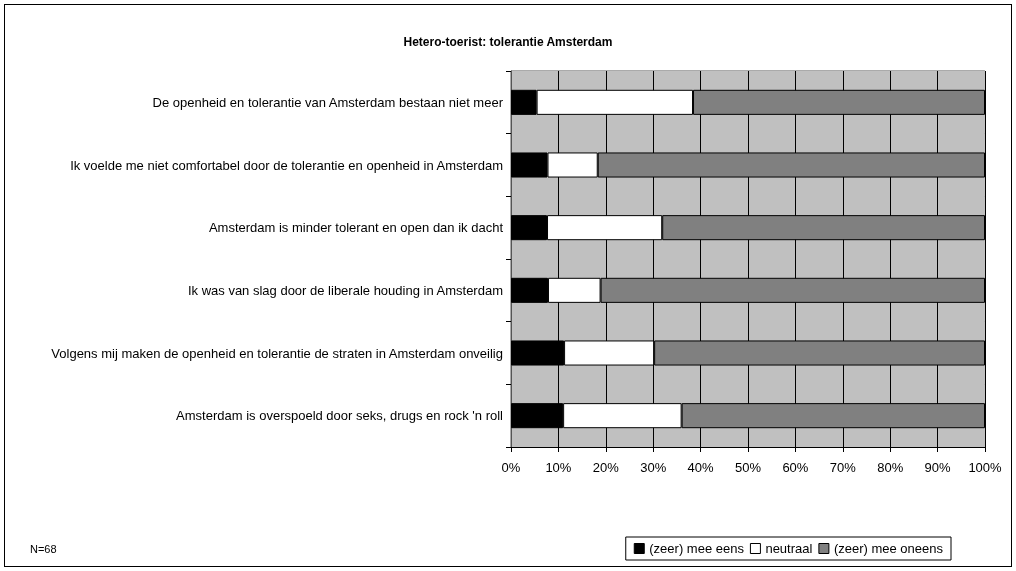  Describe the element at coordinates (985, 467) in the screenshot. I see `x-tick-label: 100%` at that location.